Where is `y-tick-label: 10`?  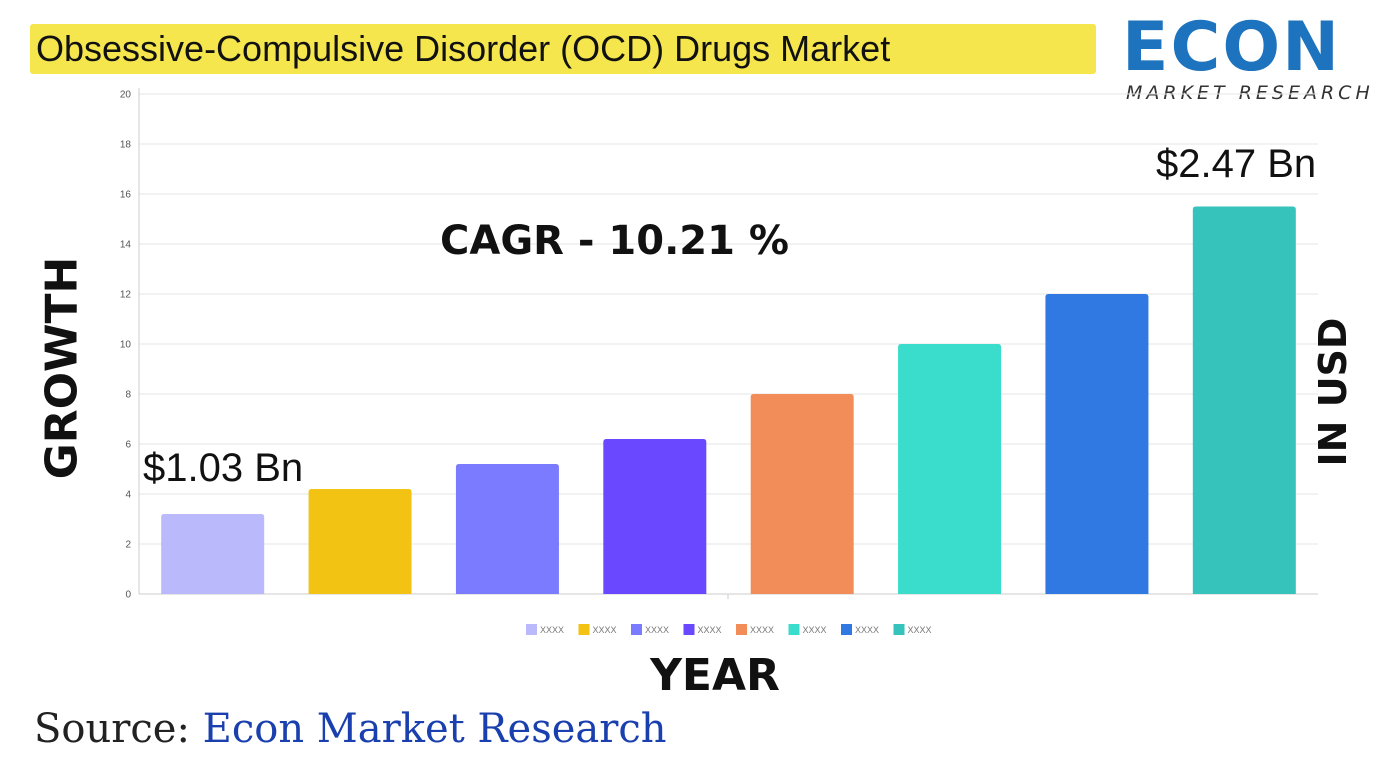 y-tick-label: 10 is located at coordinates (126, 345).